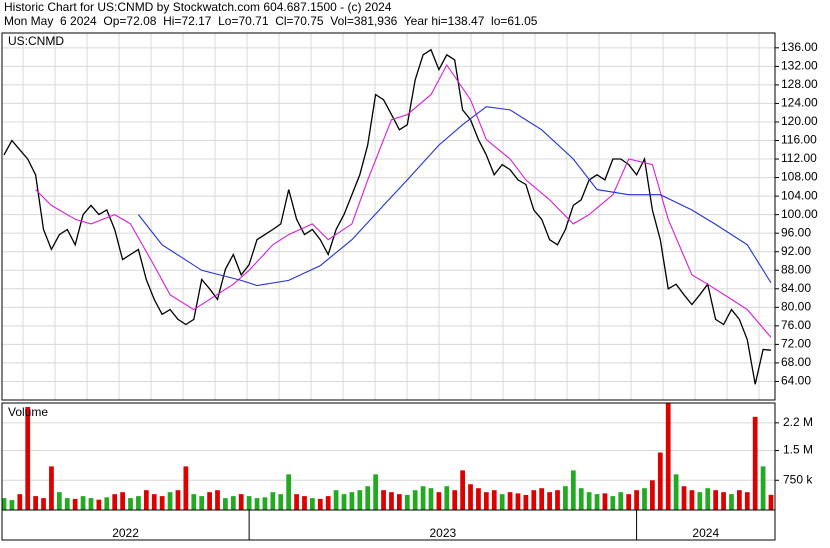 This screenshot has width=830, height=548. What do you see at coordinates (799, 66) in the screenshot?
I see `y-tick-label: 132.00` at bounding box center [799, 66].